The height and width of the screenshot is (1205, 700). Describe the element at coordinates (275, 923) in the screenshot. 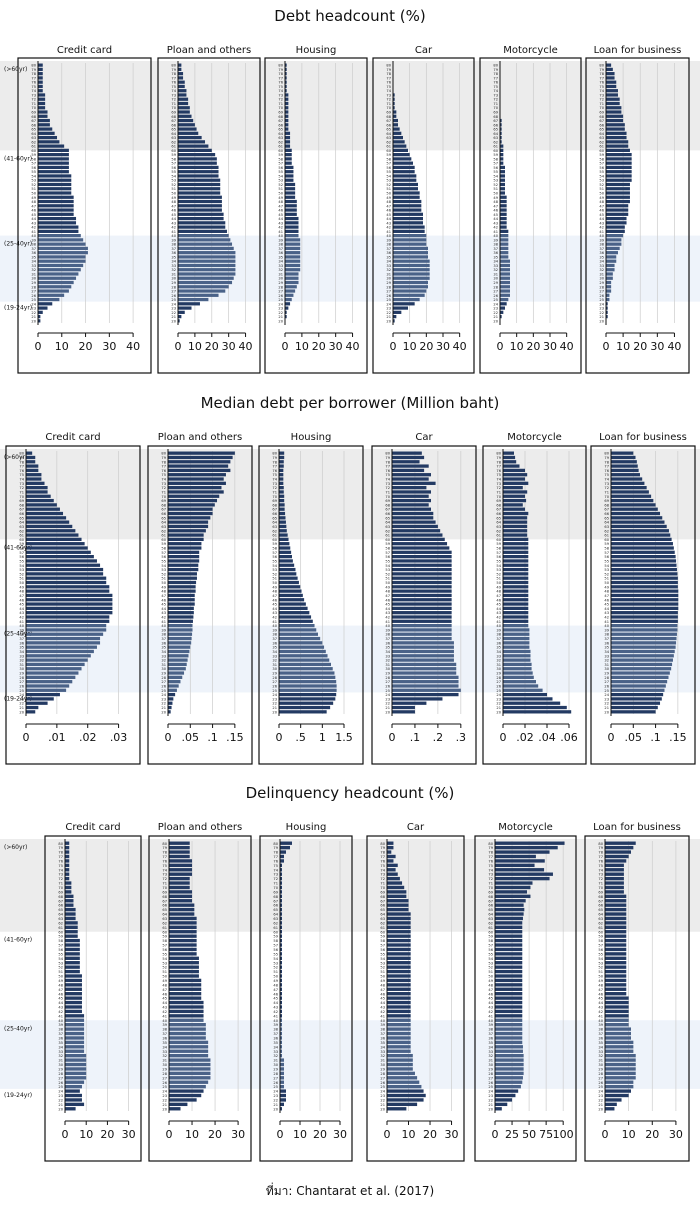

I see `age-tick-label: 62` at that location.